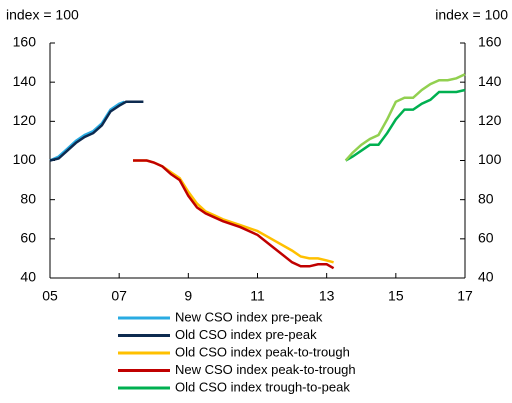 This screenshot has height=403, width=512. I want to click on y-tick-label: 80, so click(28, 198).